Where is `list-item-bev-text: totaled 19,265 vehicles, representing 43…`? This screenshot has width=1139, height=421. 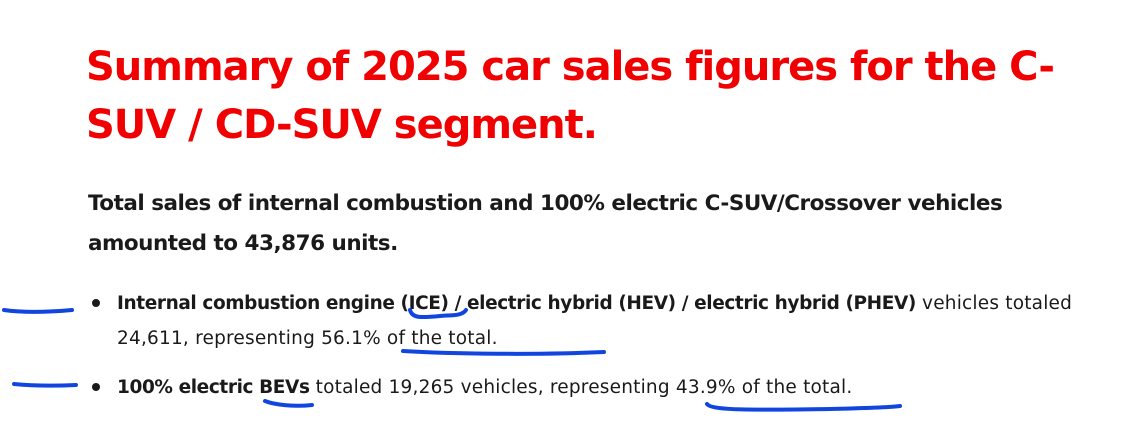 list-item-bev-text: totaled 19,265 vehicles, representing 43… is located at coordinates (581, 387).